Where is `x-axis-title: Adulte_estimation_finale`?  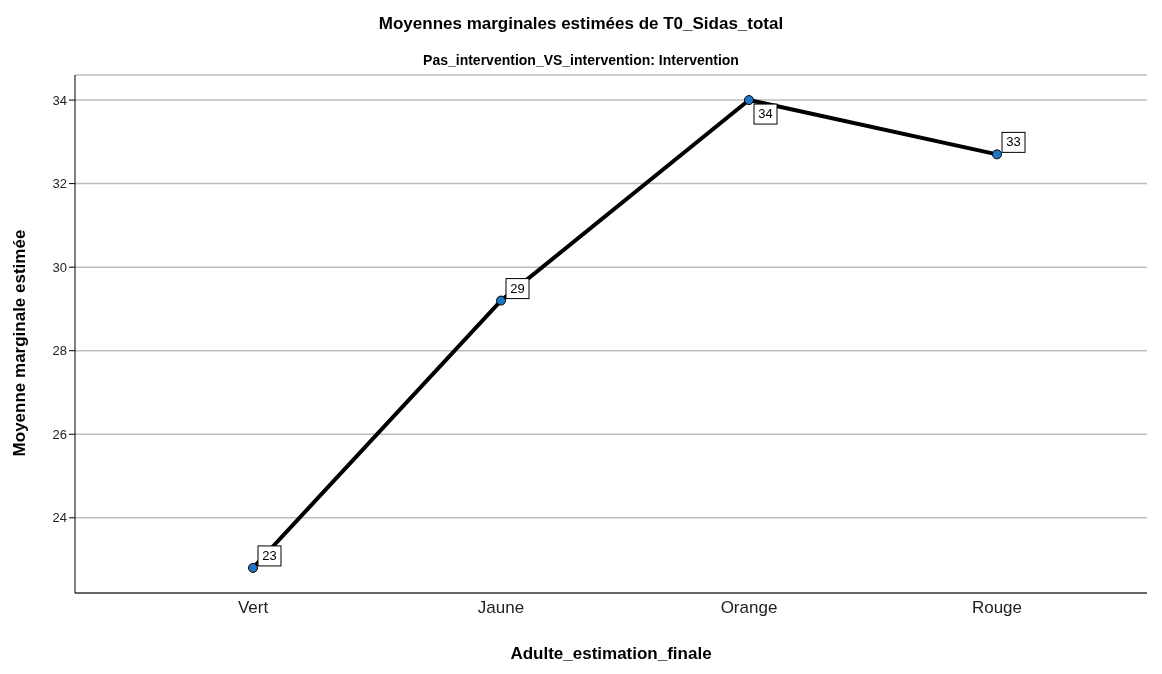
x-axis-title: Adulte_estimation_finale is located at coordinates (611, 654).